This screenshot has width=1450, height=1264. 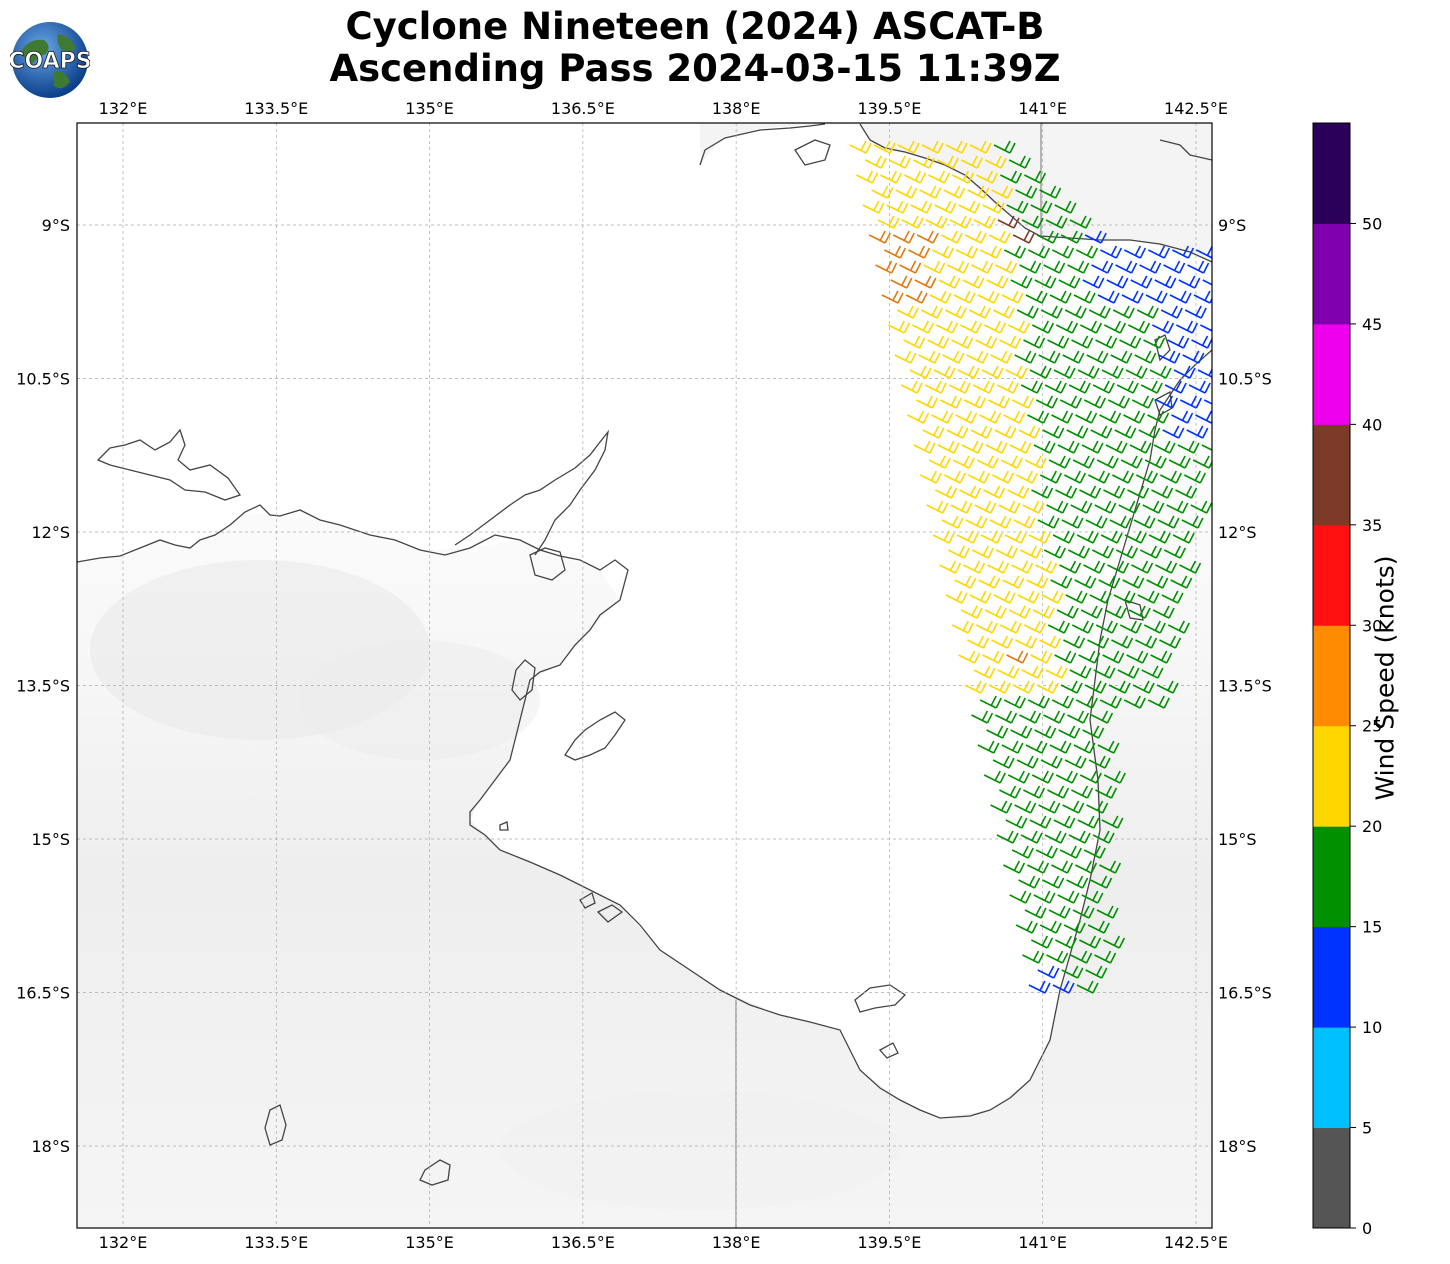 What do you see at coordinates (889, 1242) in the screenshot?
I see `lon-tick-label-bottom: 139.5°E` at bounding box center [889, 1242].